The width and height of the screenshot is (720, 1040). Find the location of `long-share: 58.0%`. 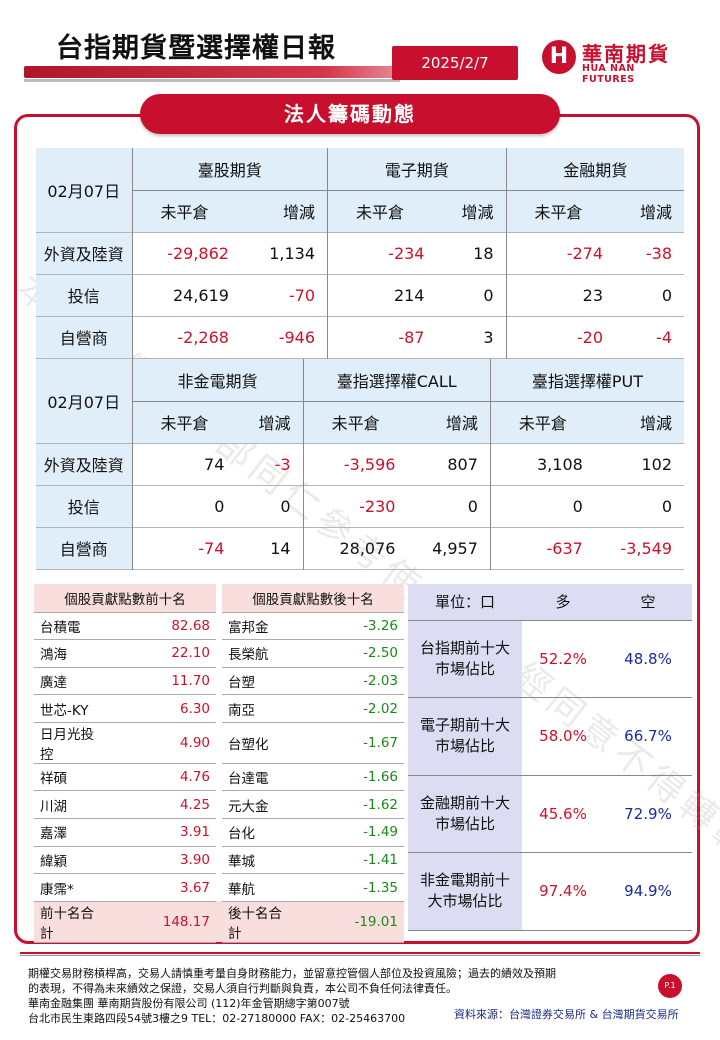

long-share: 58.0% is located at coordinates (563, 736).